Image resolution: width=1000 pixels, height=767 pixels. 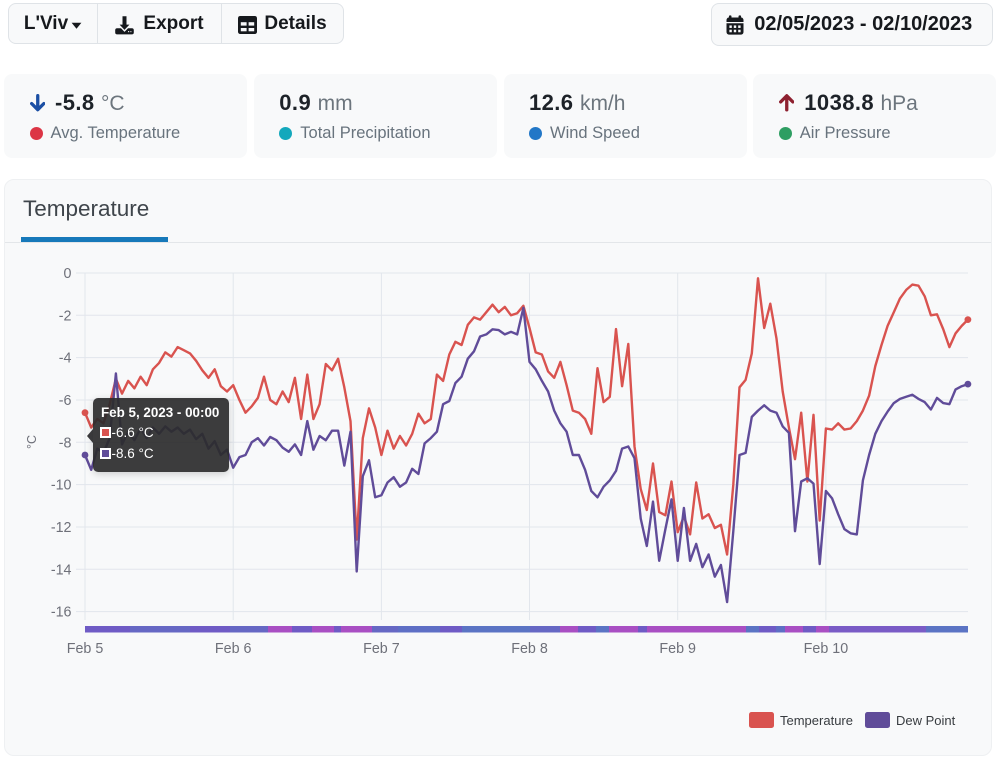 I want to click on svg-text: Feb 9, so click(x=677, y=649).